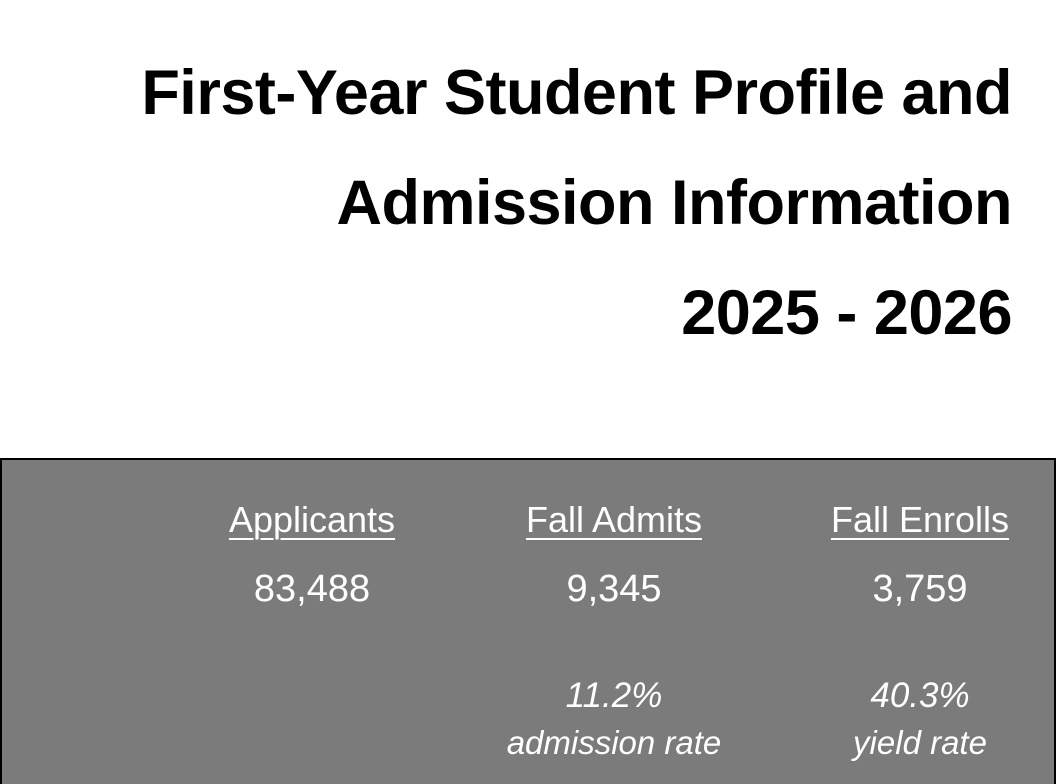  Describe the element at coordinates (920, 742) in the screenshot. I see `yield-rate-label: yield rate` at that location.